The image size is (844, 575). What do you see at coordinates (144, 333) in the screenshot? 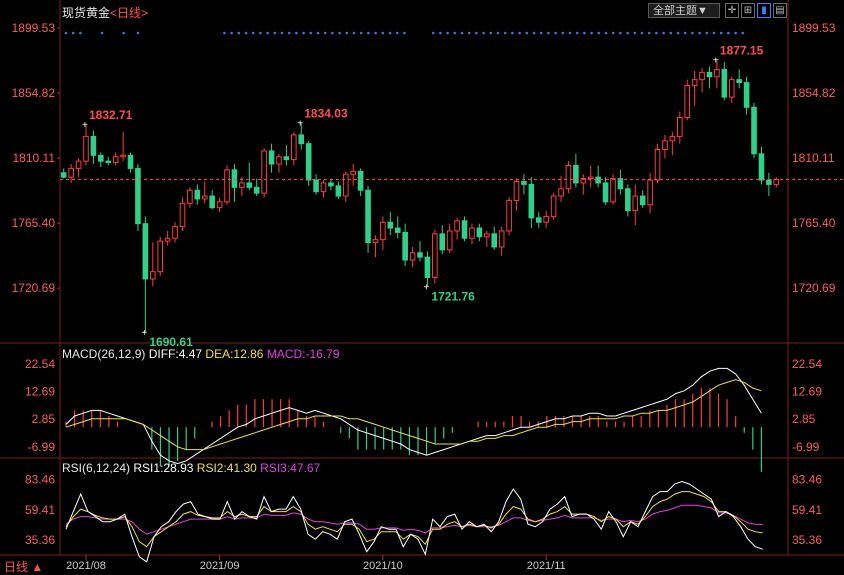
I see `annotation-low-1-marker: +` at bounding box center [144, 333].